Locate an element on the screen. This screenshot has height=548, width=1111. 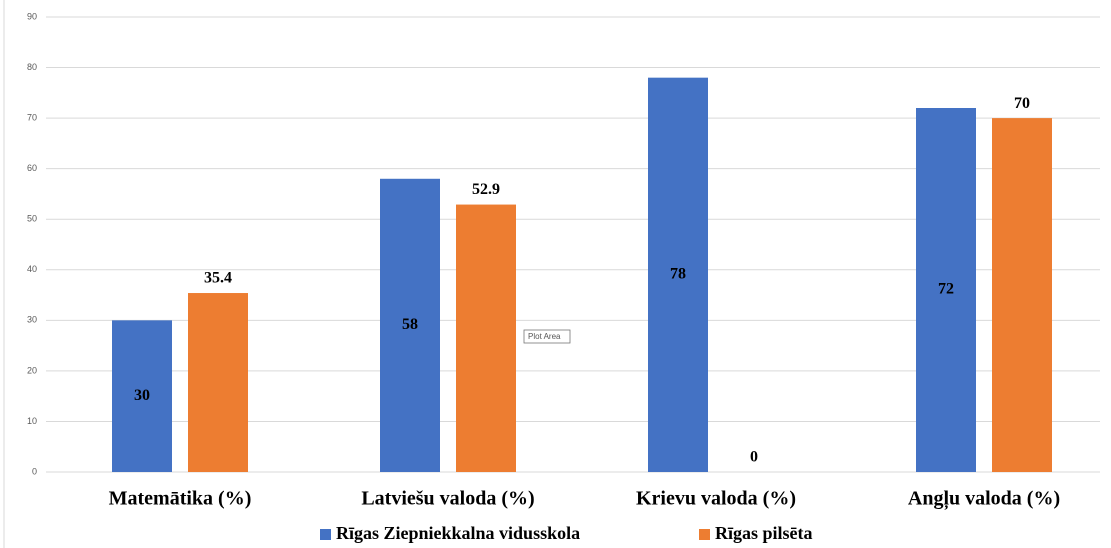
x-tick-label: Latviešu valoda (%) is located at coordinates (447, 499).